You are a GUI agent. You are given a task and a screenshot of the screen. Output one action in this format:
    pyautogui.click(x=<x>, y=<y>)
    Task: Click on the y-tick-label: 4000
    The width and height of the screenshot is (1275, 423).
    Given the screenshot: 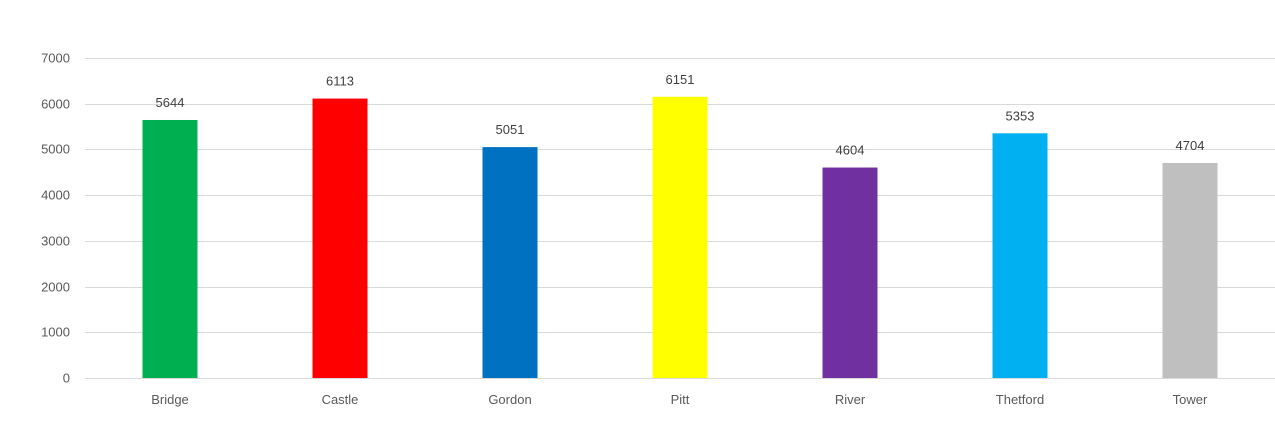 What is the action you would take?
    pyautogui.click(x=55, y=195)
    